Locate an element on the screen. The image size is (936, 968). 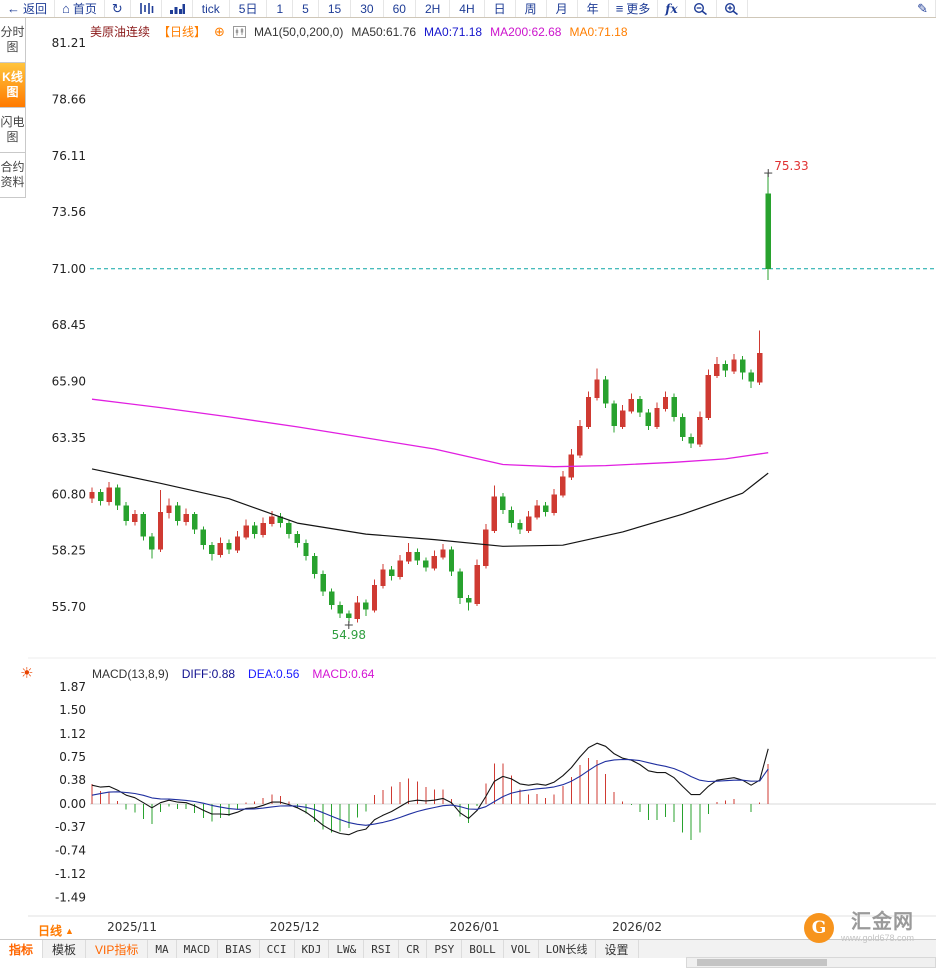
volume-icon is located at coordinates (177, 8).